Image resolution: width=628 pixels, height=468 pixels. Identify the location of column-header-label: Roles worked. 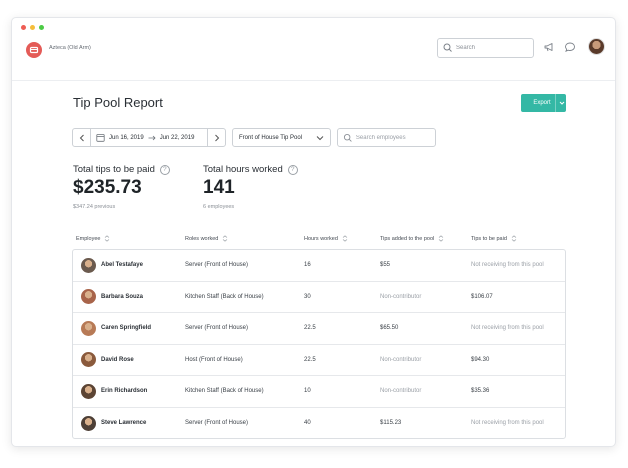
(202, 238).